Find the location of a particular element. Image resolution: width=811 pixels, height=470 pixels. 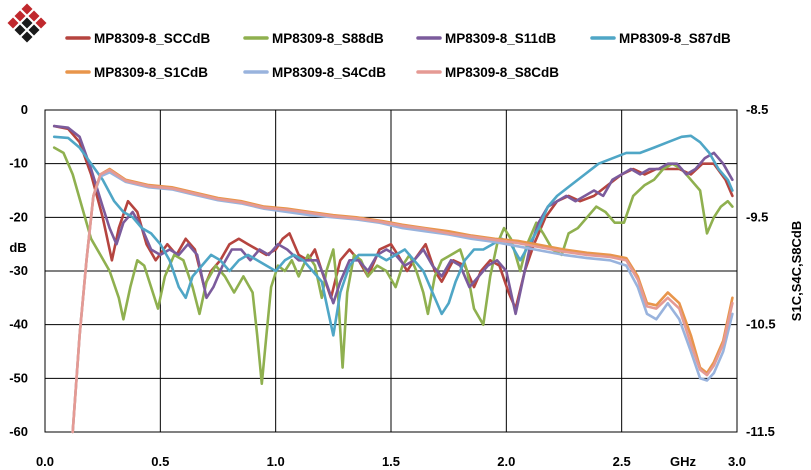

x-tick-label: 0.5 is located at coordinates (160, 461).